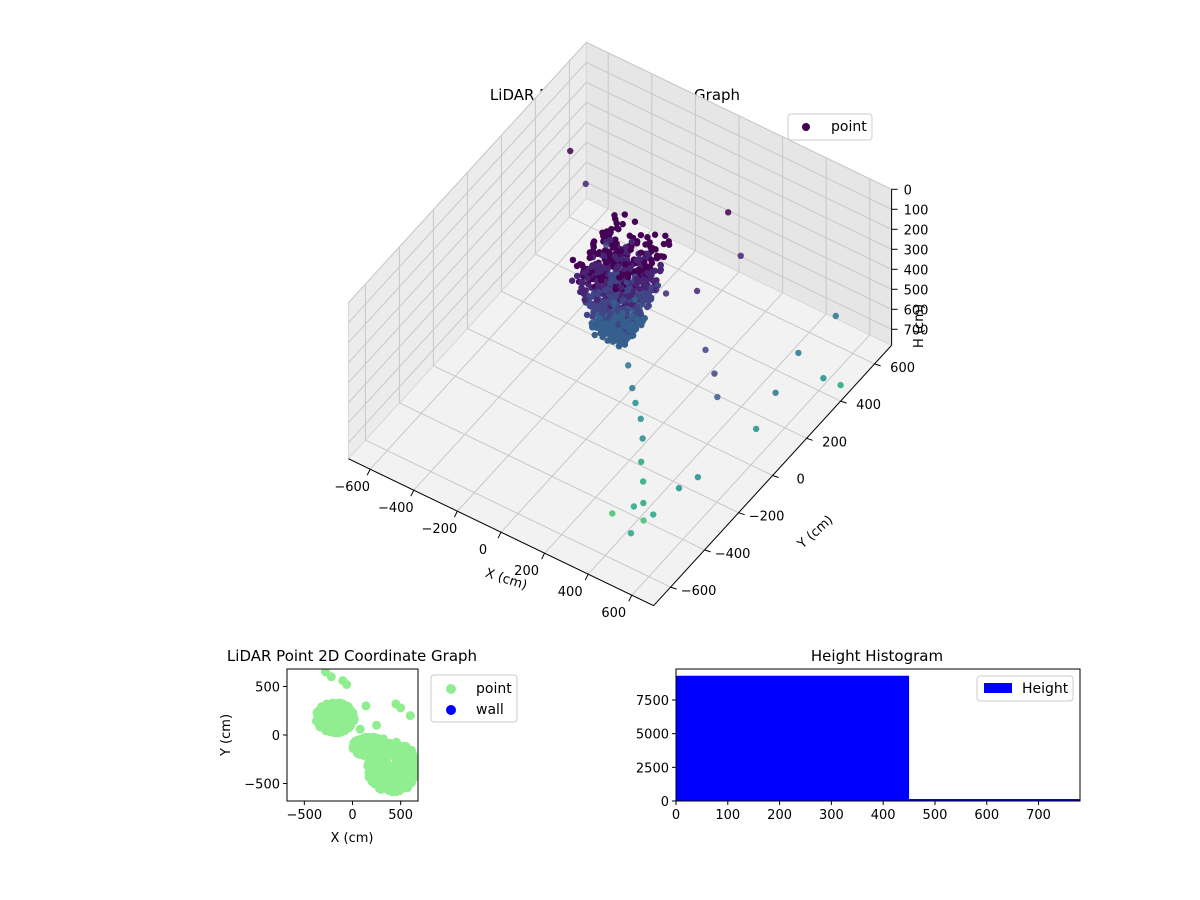 The width and height of the screenshot is (1200, 900). I want to click on x-tick-label-3d: 0, so click(483, 550).